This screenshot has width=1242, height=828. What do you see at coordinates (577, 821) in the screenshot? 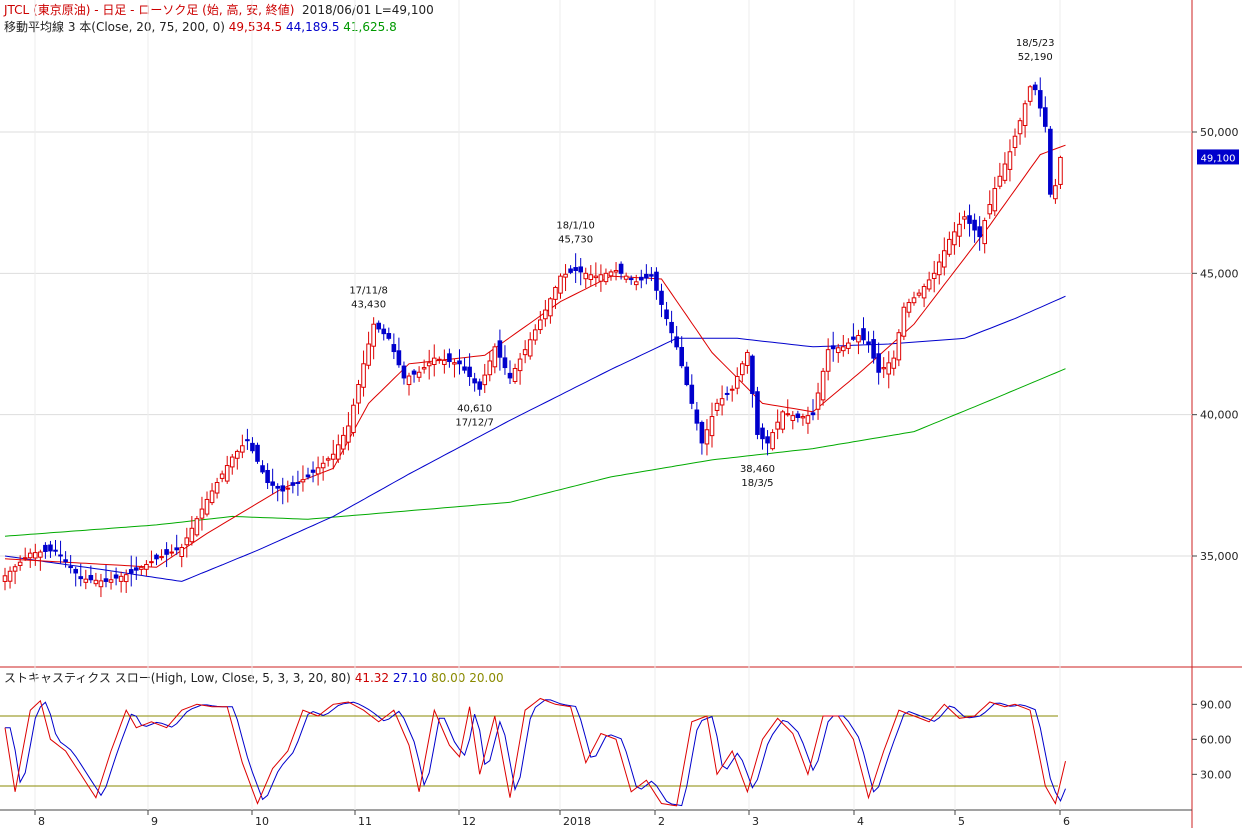
I see `time-tick-label: 2018` at bounding box center [577, 821].